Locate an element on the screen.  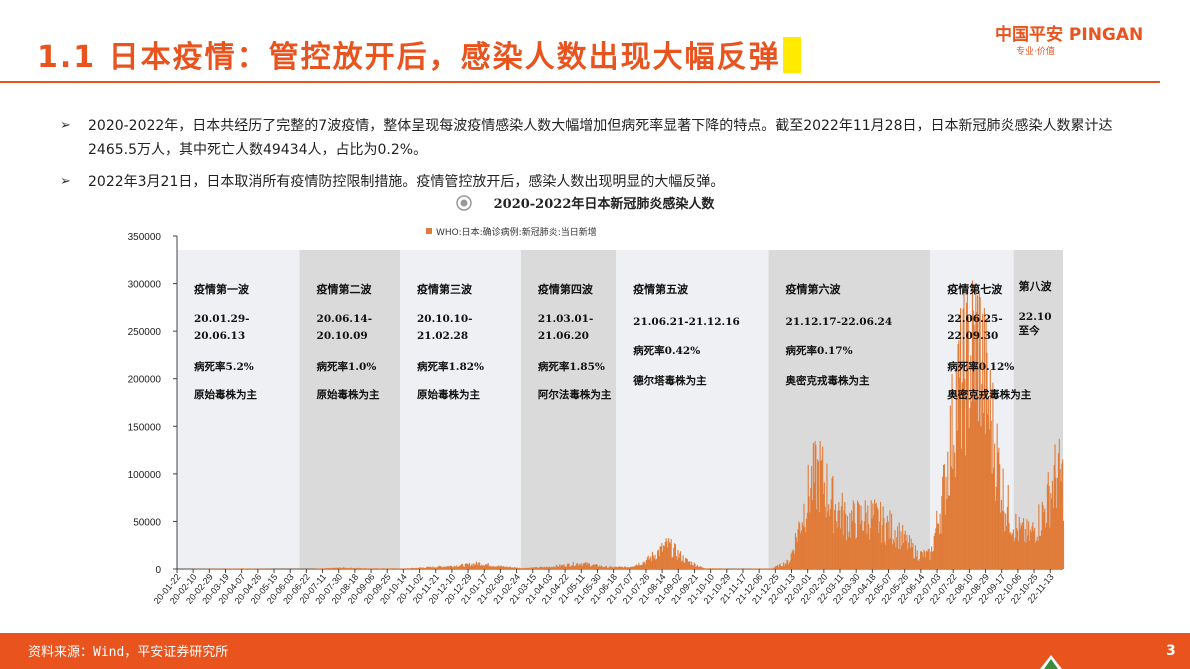
wave-label: 病死率1.0% is located at coordinates (347, 366).